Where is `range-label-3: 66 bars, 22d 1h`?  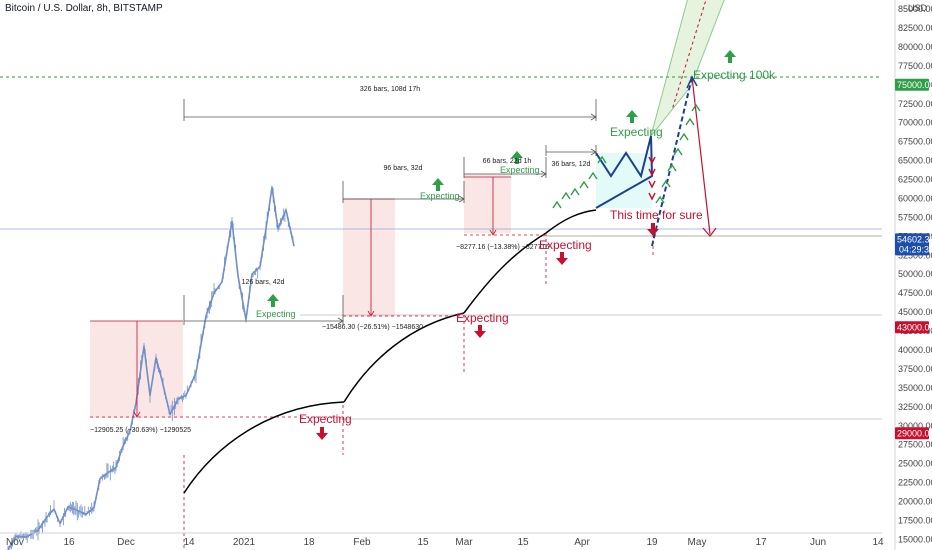 range-label-3: 66 bars, 22d 1h is located at coordinates (507, 161).